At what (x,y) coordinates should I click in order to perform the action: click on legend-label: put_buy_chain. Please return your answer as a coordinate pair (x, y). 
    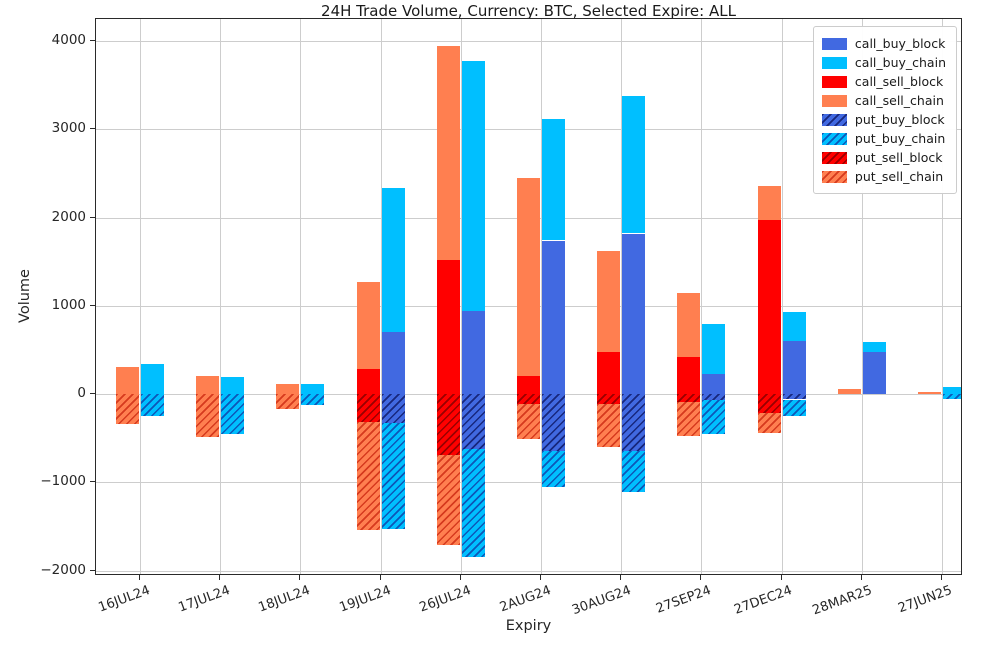
    Looking at the image, I should click on (900, 138).